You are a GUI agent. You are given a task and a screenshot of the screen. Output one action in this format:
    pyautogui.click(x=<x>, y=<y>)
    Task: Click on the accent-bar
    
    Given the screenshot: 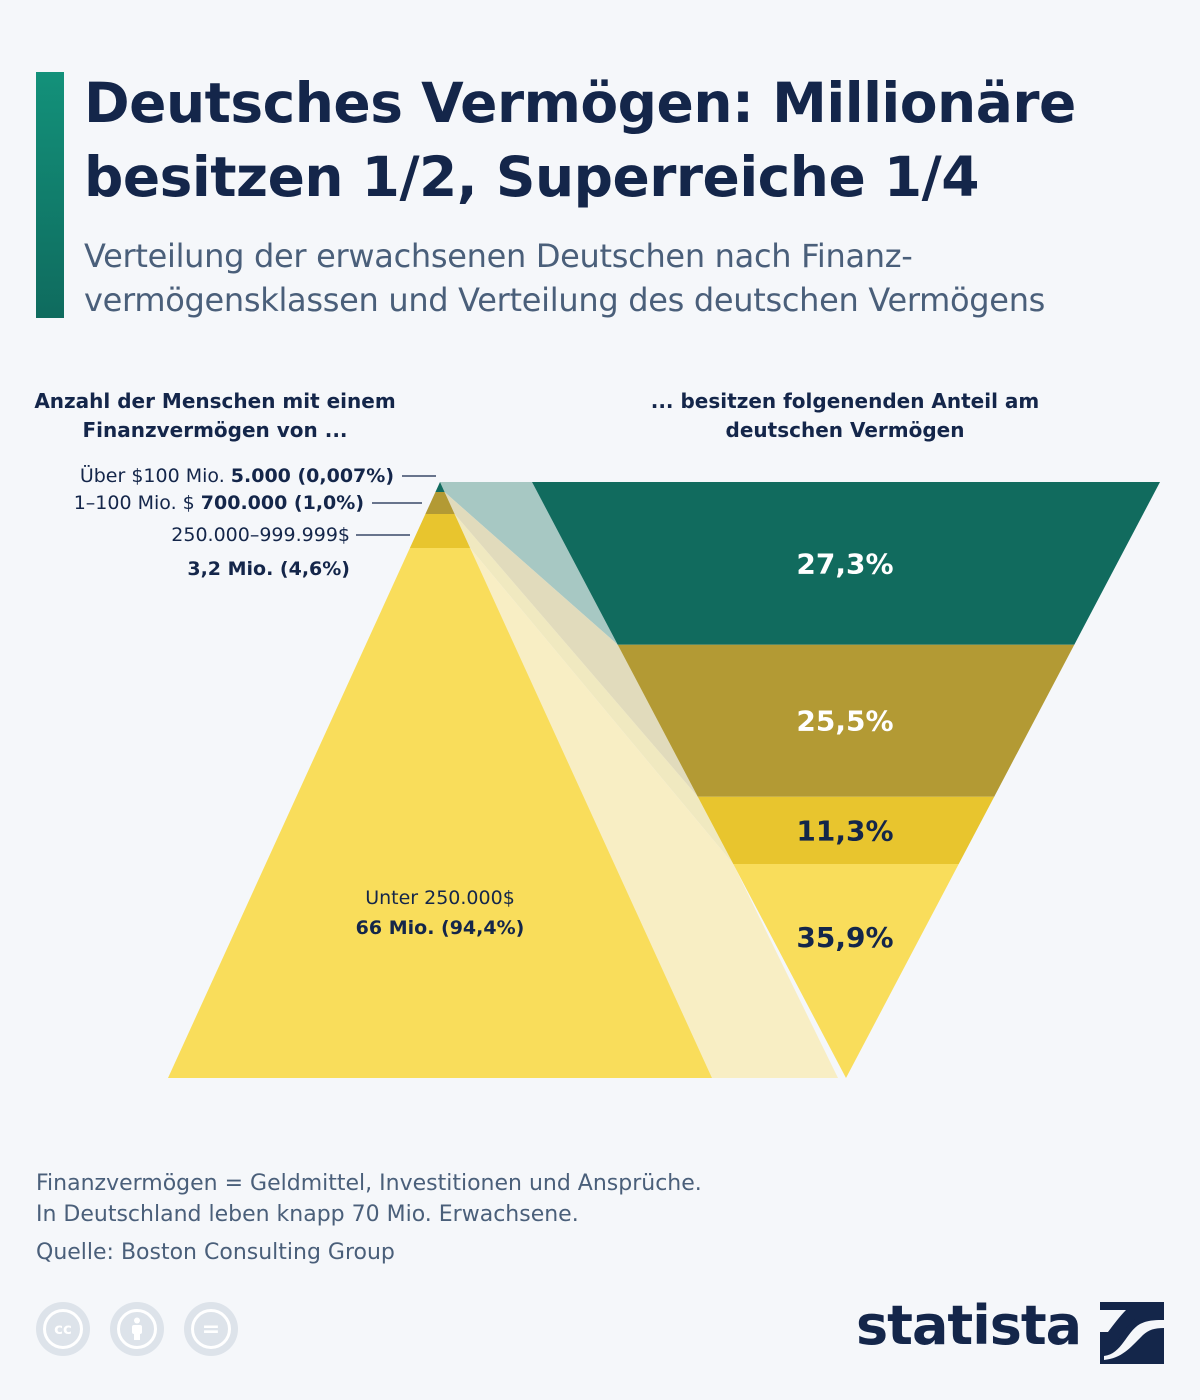 What is the action you would take?
    pyautogui.click(x=50, y=195)
    